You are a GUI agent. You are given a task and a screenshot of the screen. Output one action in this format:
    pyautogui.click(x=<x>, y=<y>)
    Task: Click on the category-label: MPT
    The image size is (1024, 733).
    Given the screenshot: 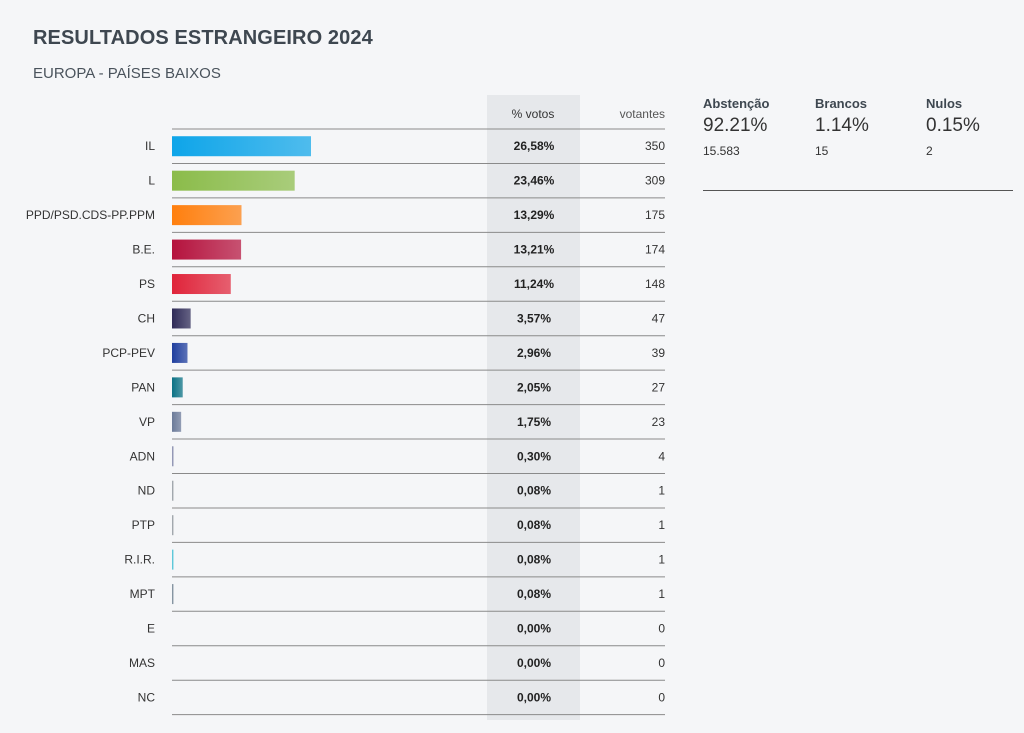 What is the action you would take?
    pyautogui.click(x=143, y=594)
    